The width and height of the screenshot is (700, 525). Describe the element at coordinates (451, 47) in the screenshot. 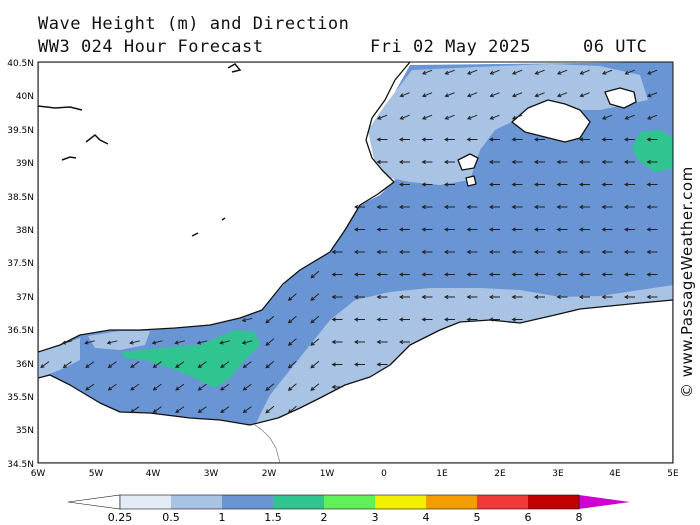

I see `forecast-date: Fri 02 May 2025` at that location.